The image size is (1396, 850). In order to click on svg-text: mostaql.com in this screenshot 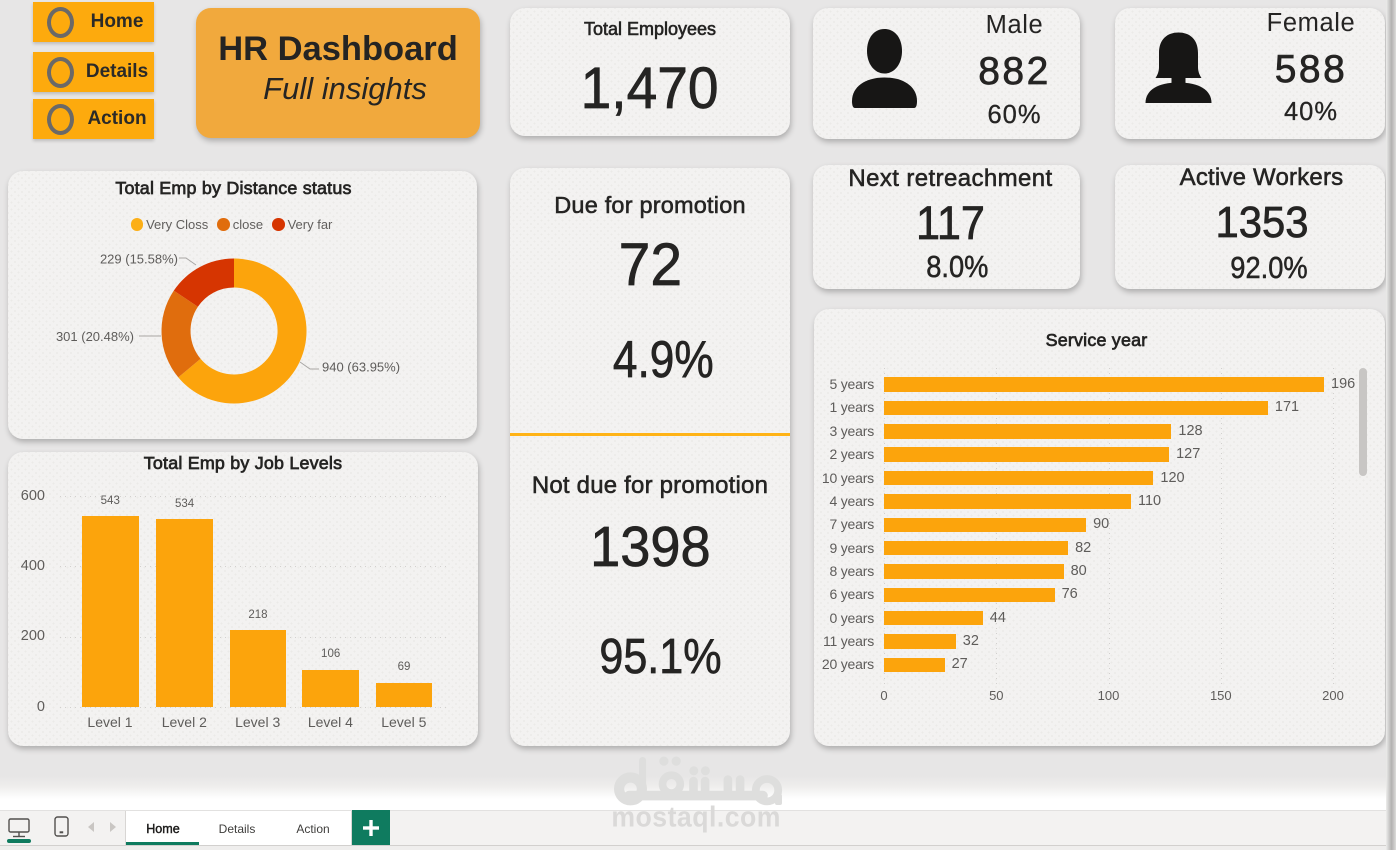, I will do `click(696, 816)`.